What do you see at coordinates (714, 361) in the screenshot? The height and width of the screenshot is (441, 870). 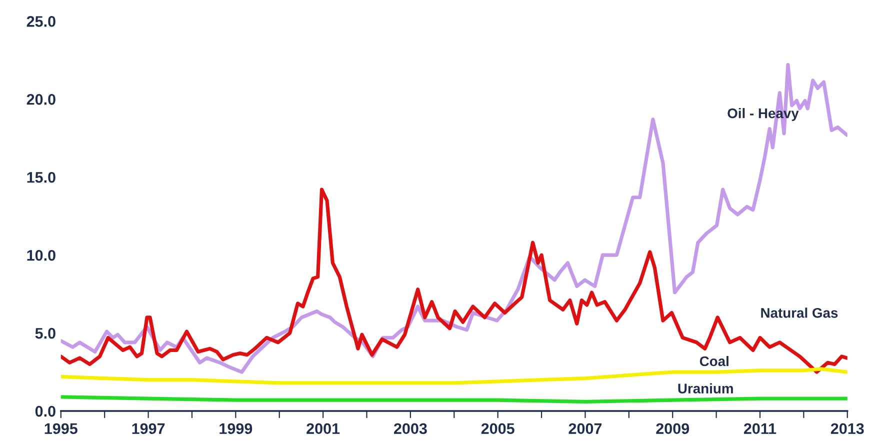 I see `series-label: Coal` at bounding box center [714, 361].